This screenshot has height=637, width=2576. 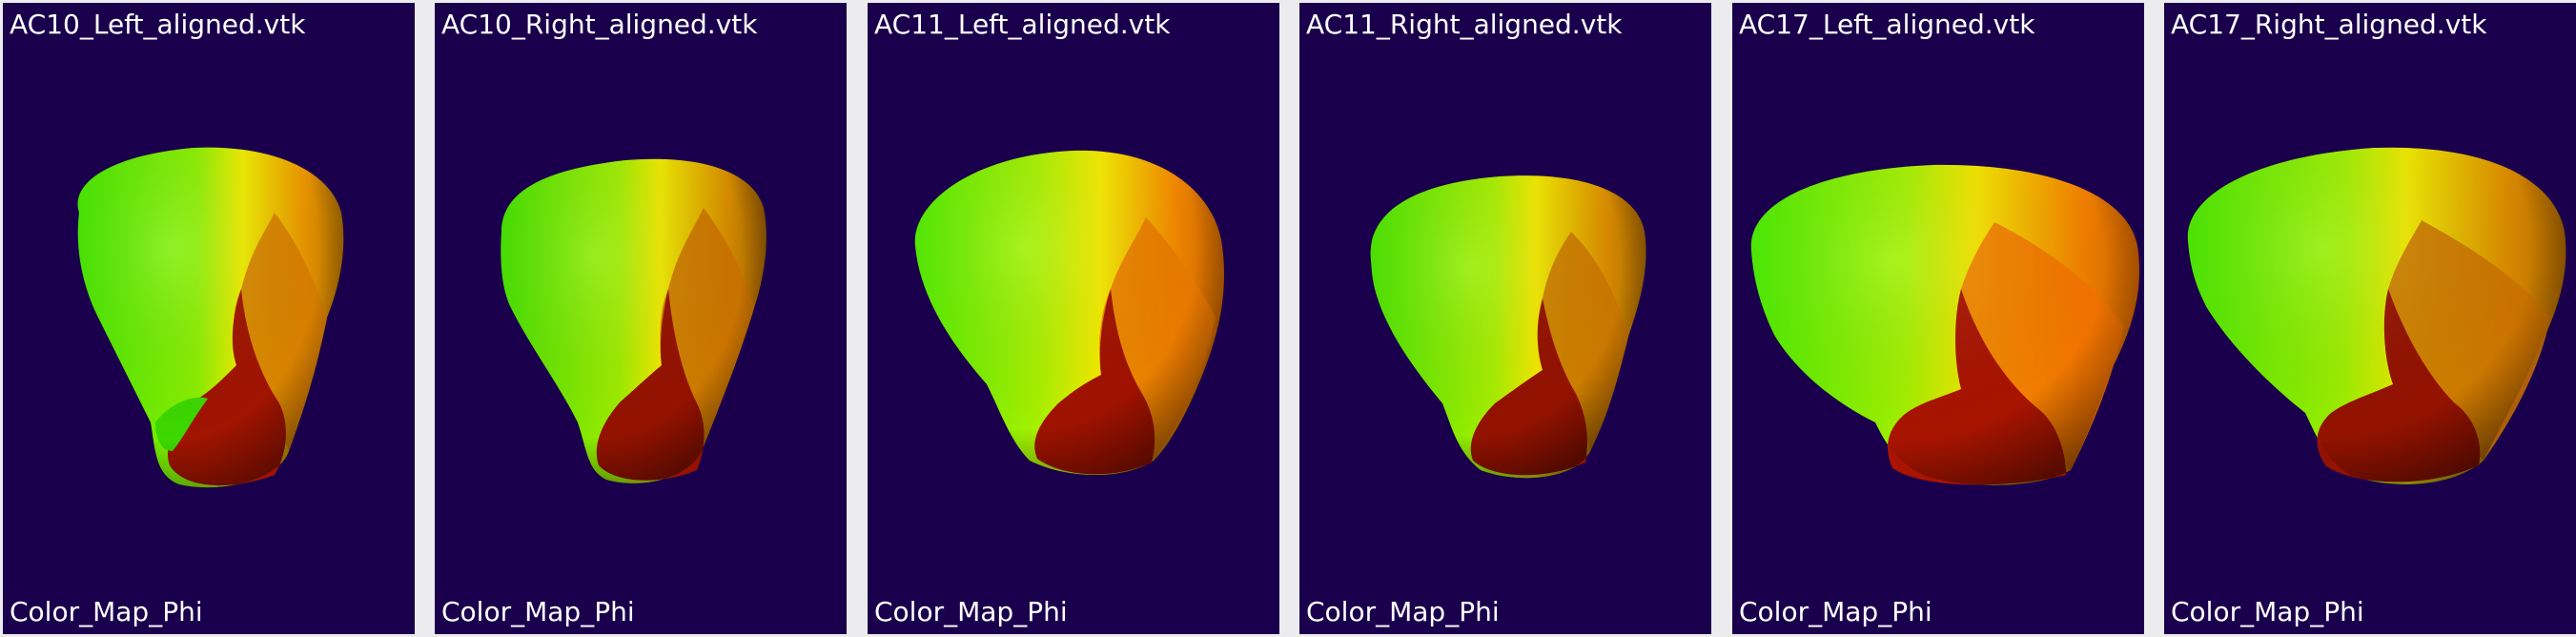 I want to click on file-name-label: AC17_Right_aligned.vtk, so click(x=2329, y=25).